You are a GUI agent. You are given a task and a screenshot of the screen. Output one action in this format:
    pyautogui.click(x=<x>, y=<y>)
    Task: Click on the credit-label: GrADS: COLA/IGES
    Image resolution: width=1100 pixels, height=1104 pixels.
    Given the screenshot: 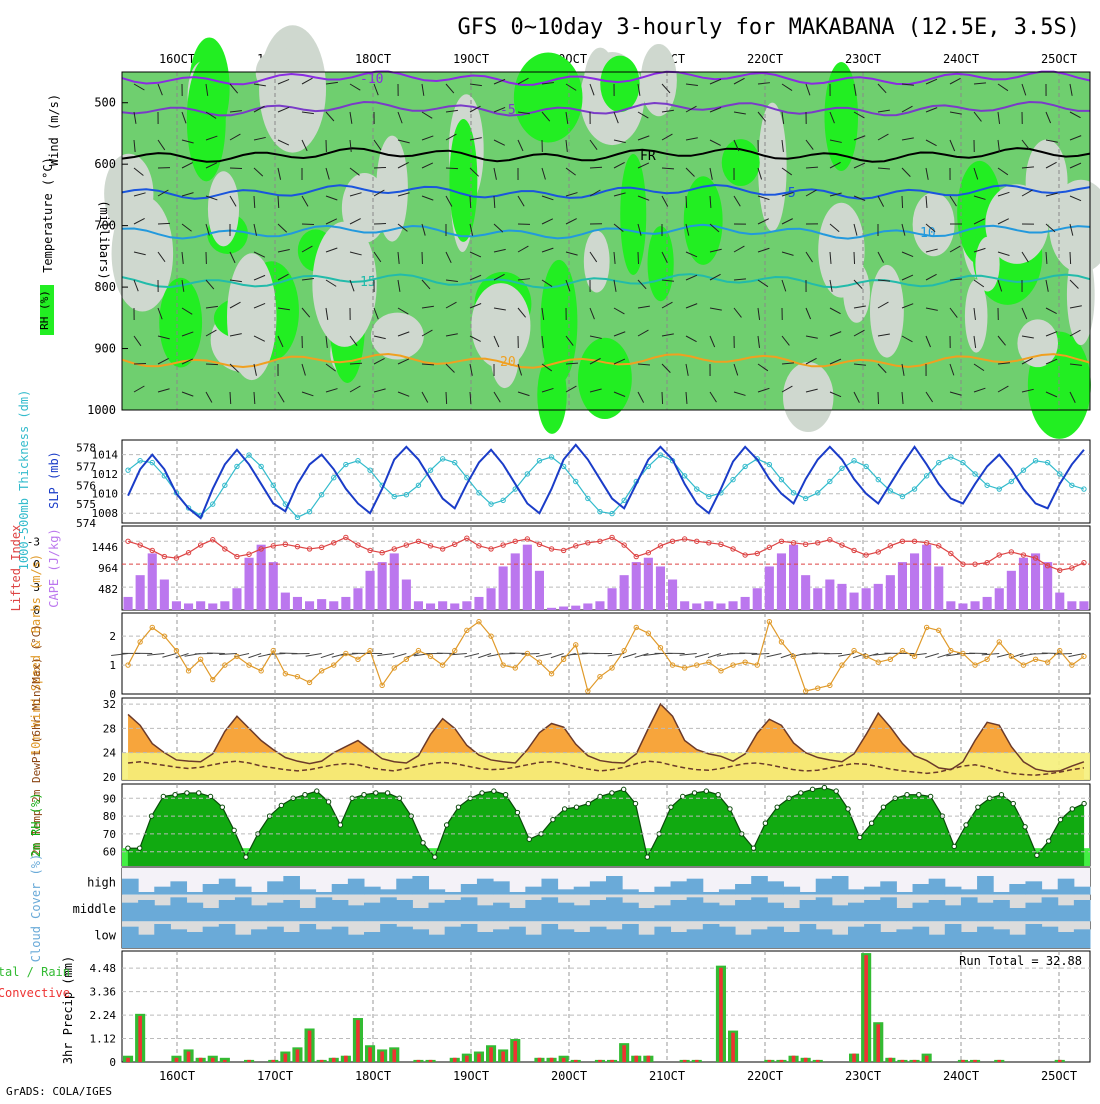 What is the action you would take?
    pyautogui.click(x=59, y=1091)
    